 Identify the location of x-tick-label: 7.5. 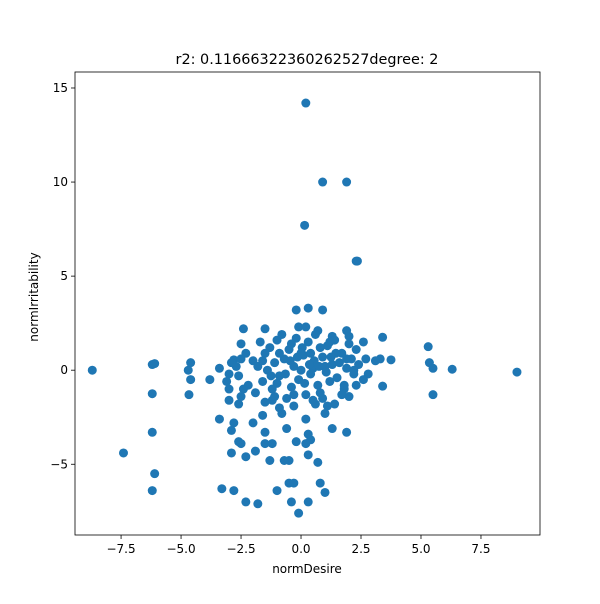
(480, 549).